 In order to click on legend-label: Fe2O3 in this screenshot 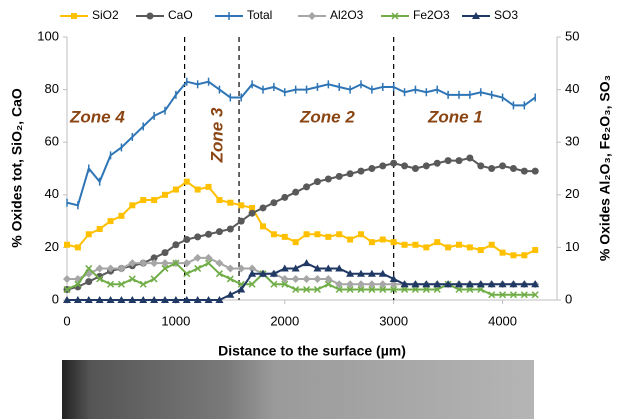, I will do `click(431, 15)`.